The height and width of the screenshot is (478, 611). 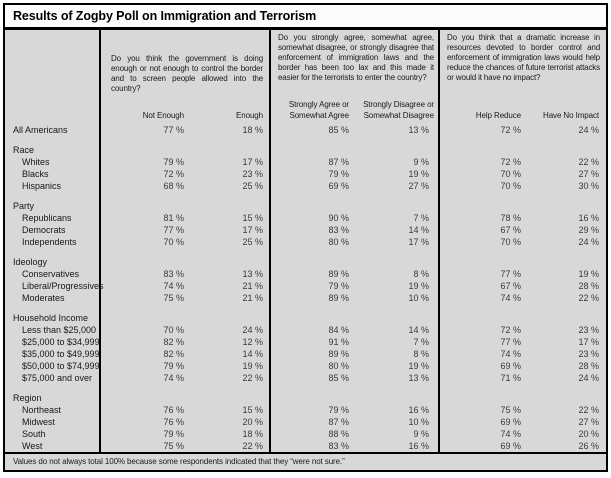 I want to click on row-label: Midwest, so click(x=39, y=422).